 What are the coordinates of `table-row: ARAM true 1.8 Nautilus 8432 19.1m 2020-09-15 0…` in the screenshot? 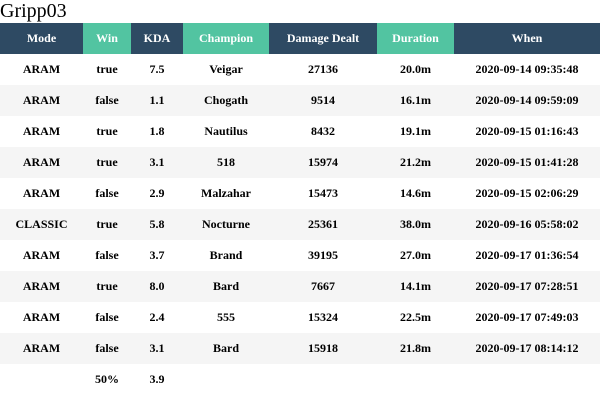 It's located at (300, 131).